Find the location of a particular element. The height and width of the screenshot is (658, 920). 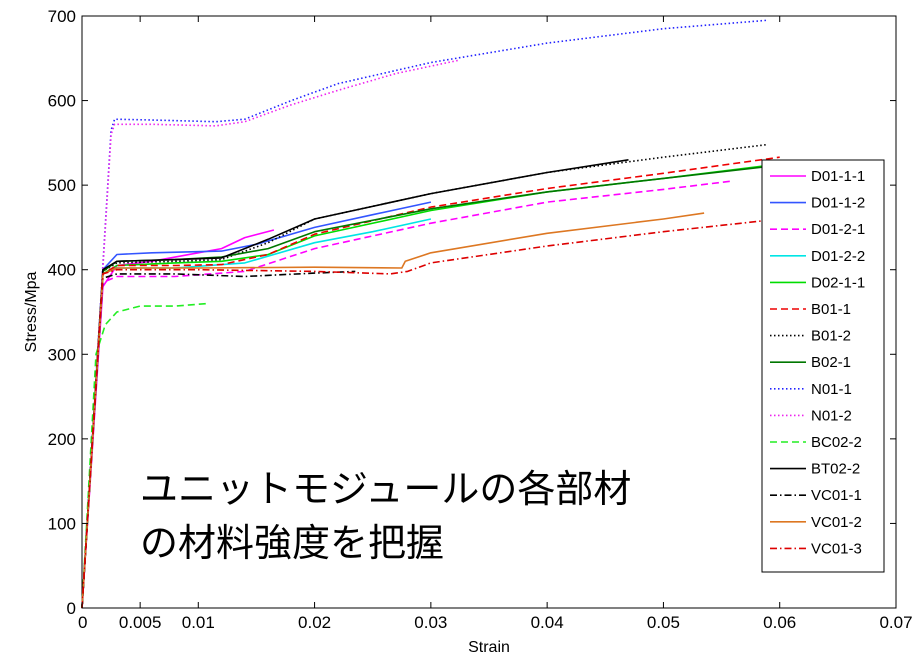

x-tick-label: 0.005 is located at coordinates (140, 622).